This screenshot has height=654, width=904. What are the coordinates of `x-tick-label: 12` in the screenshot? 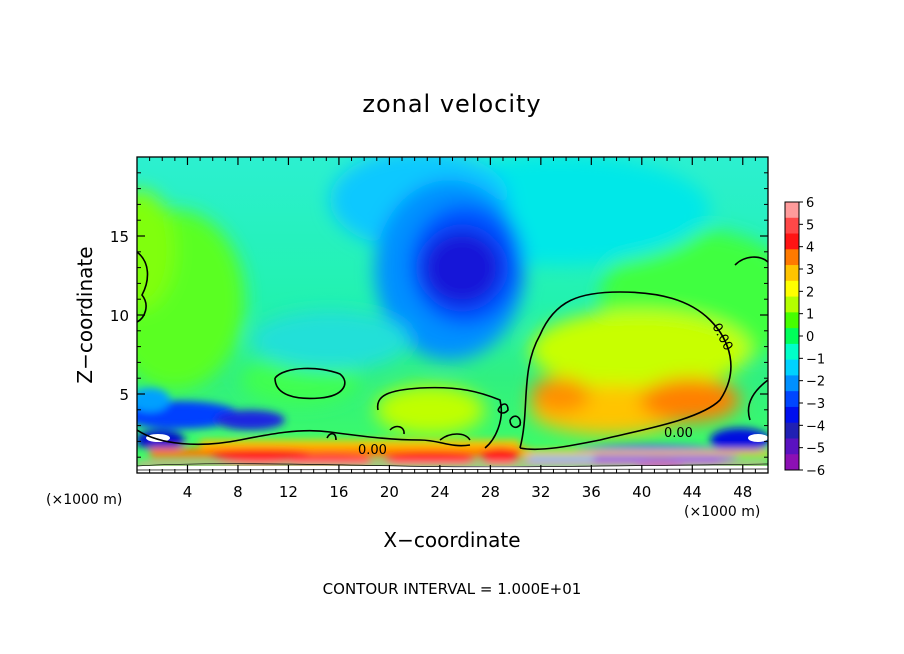 It's located at (288, 492).